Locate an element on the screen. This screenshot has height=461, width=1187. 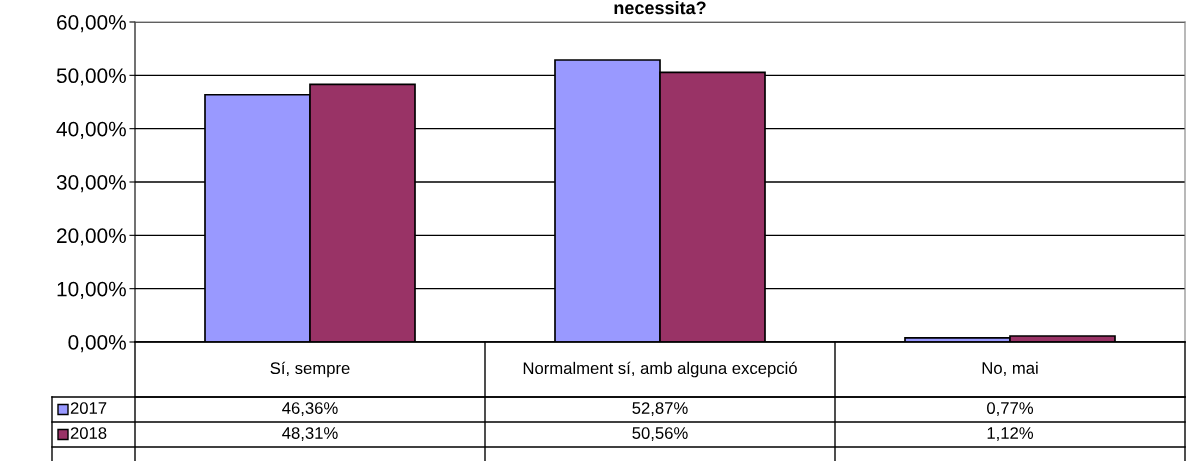
legend-label: 2017 is located at coordinates (88, 408).